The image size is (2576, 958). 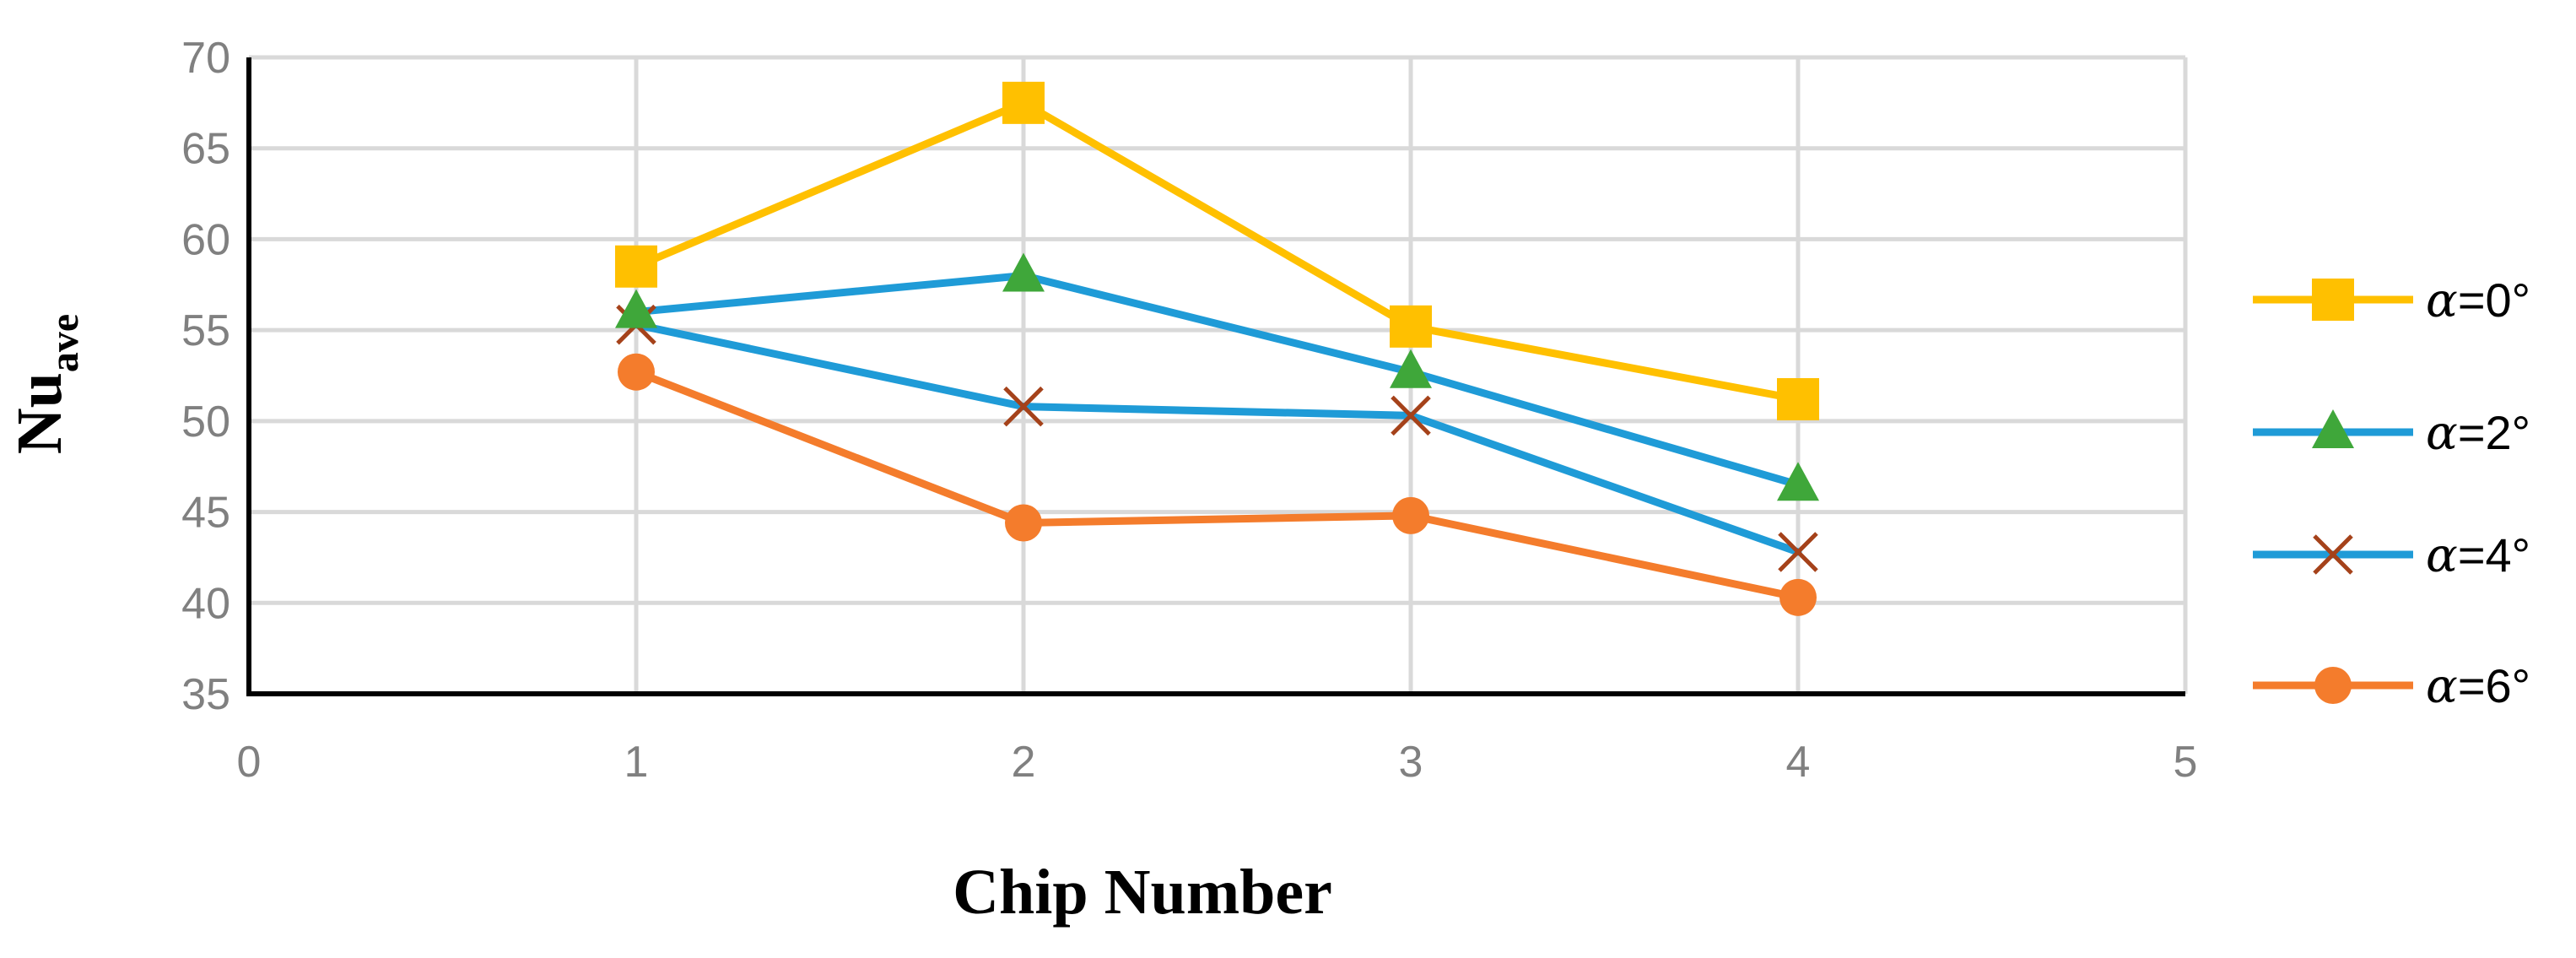 I want to click on y-tick-label: 70, so click(x=205, y=59).